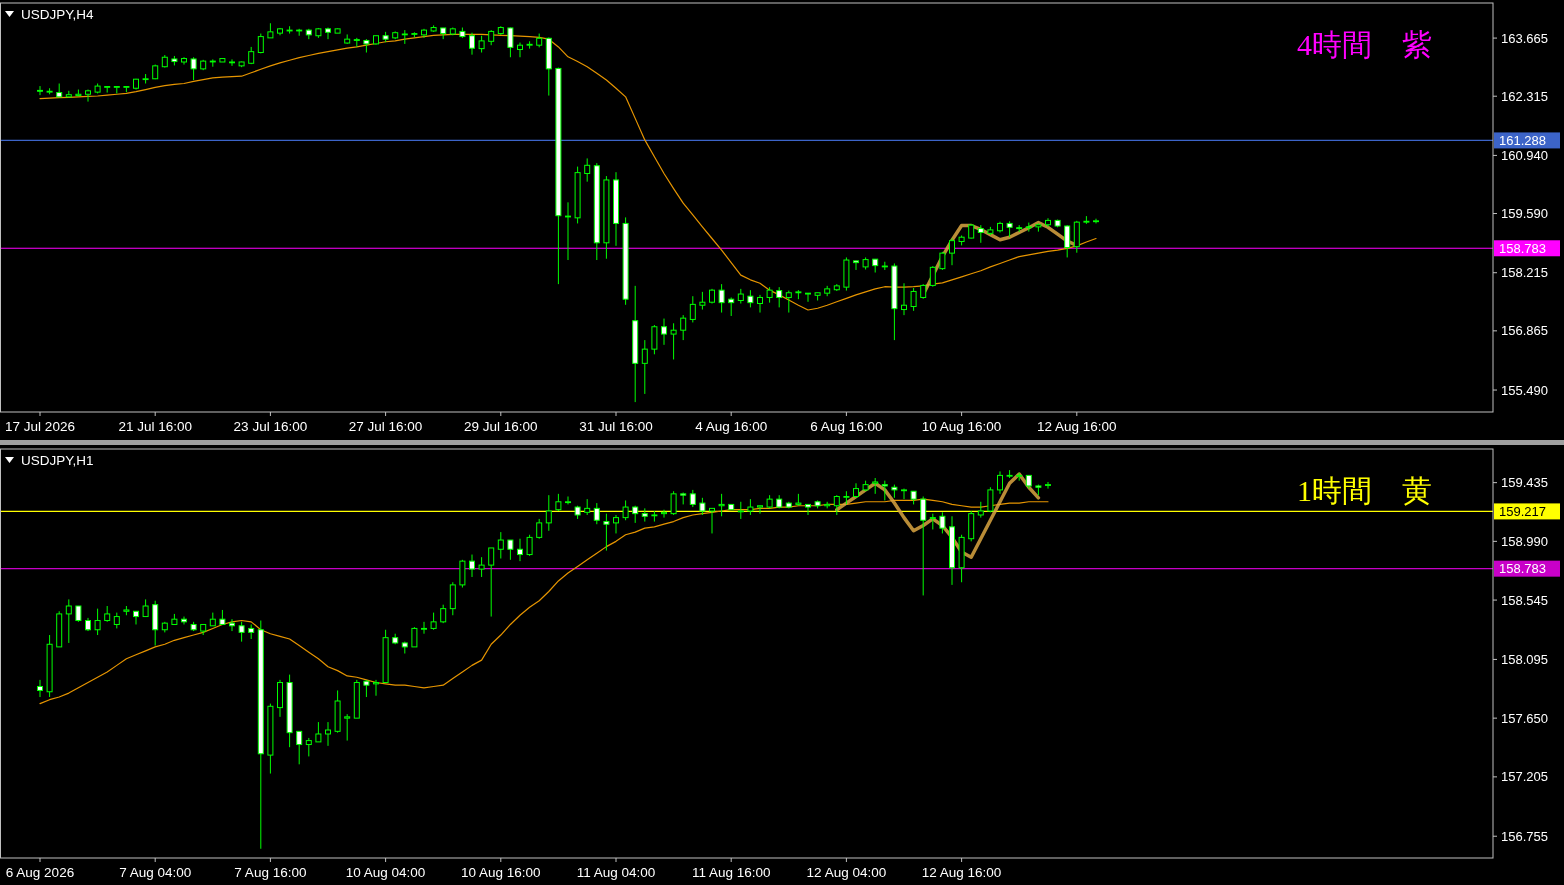 The height and width of the screenshot is (885, 1564). Describe the element at coordinates (57, 14) in the screenshot. I see `title: USDJPY,H4` at that location.